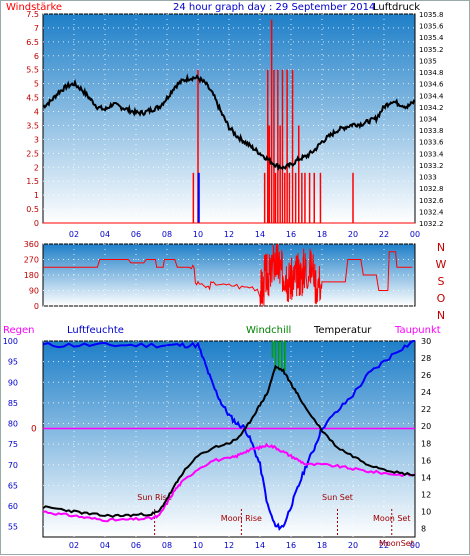 This screenshot has width=470, height=556. What do you see at coordinates (32, 42) in the screenshot?
I see `wind-tick-label: 6.5` at bounding box center [32, 42].